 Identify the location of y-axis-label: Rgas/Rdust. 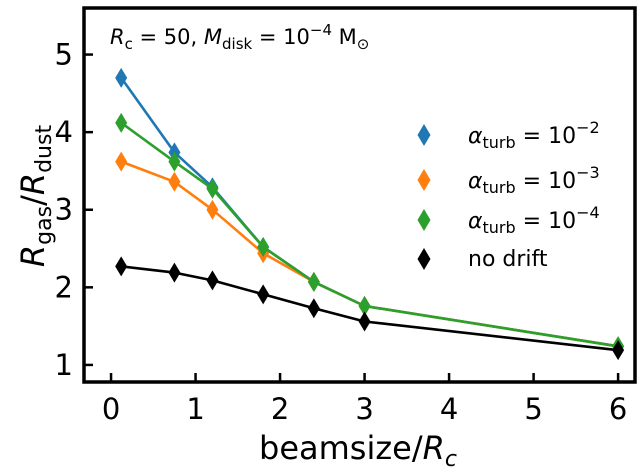
(35, 196).